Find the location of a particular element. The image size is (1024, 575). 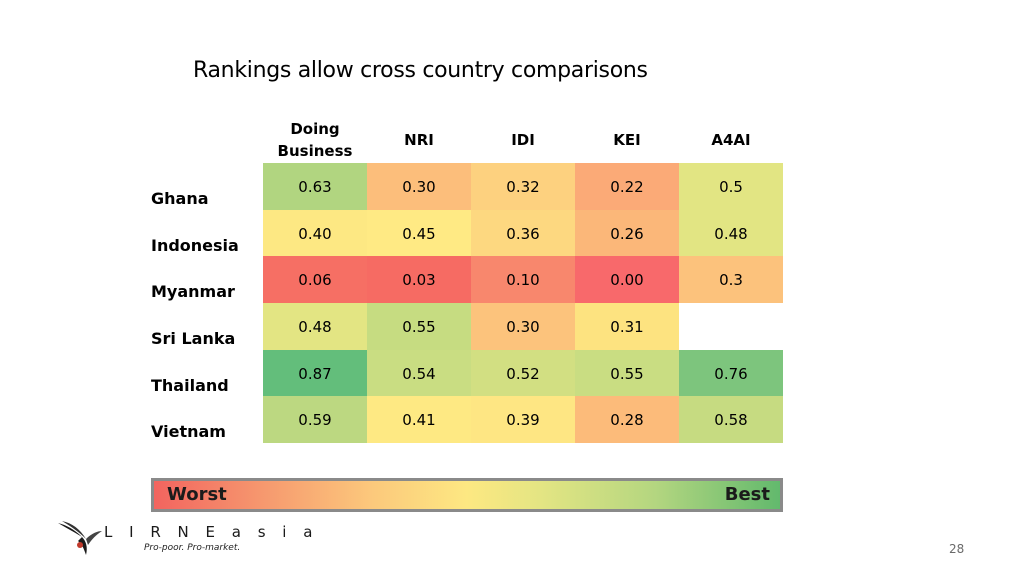

column-header-line1: Doing is located at coordinates (315, 129).